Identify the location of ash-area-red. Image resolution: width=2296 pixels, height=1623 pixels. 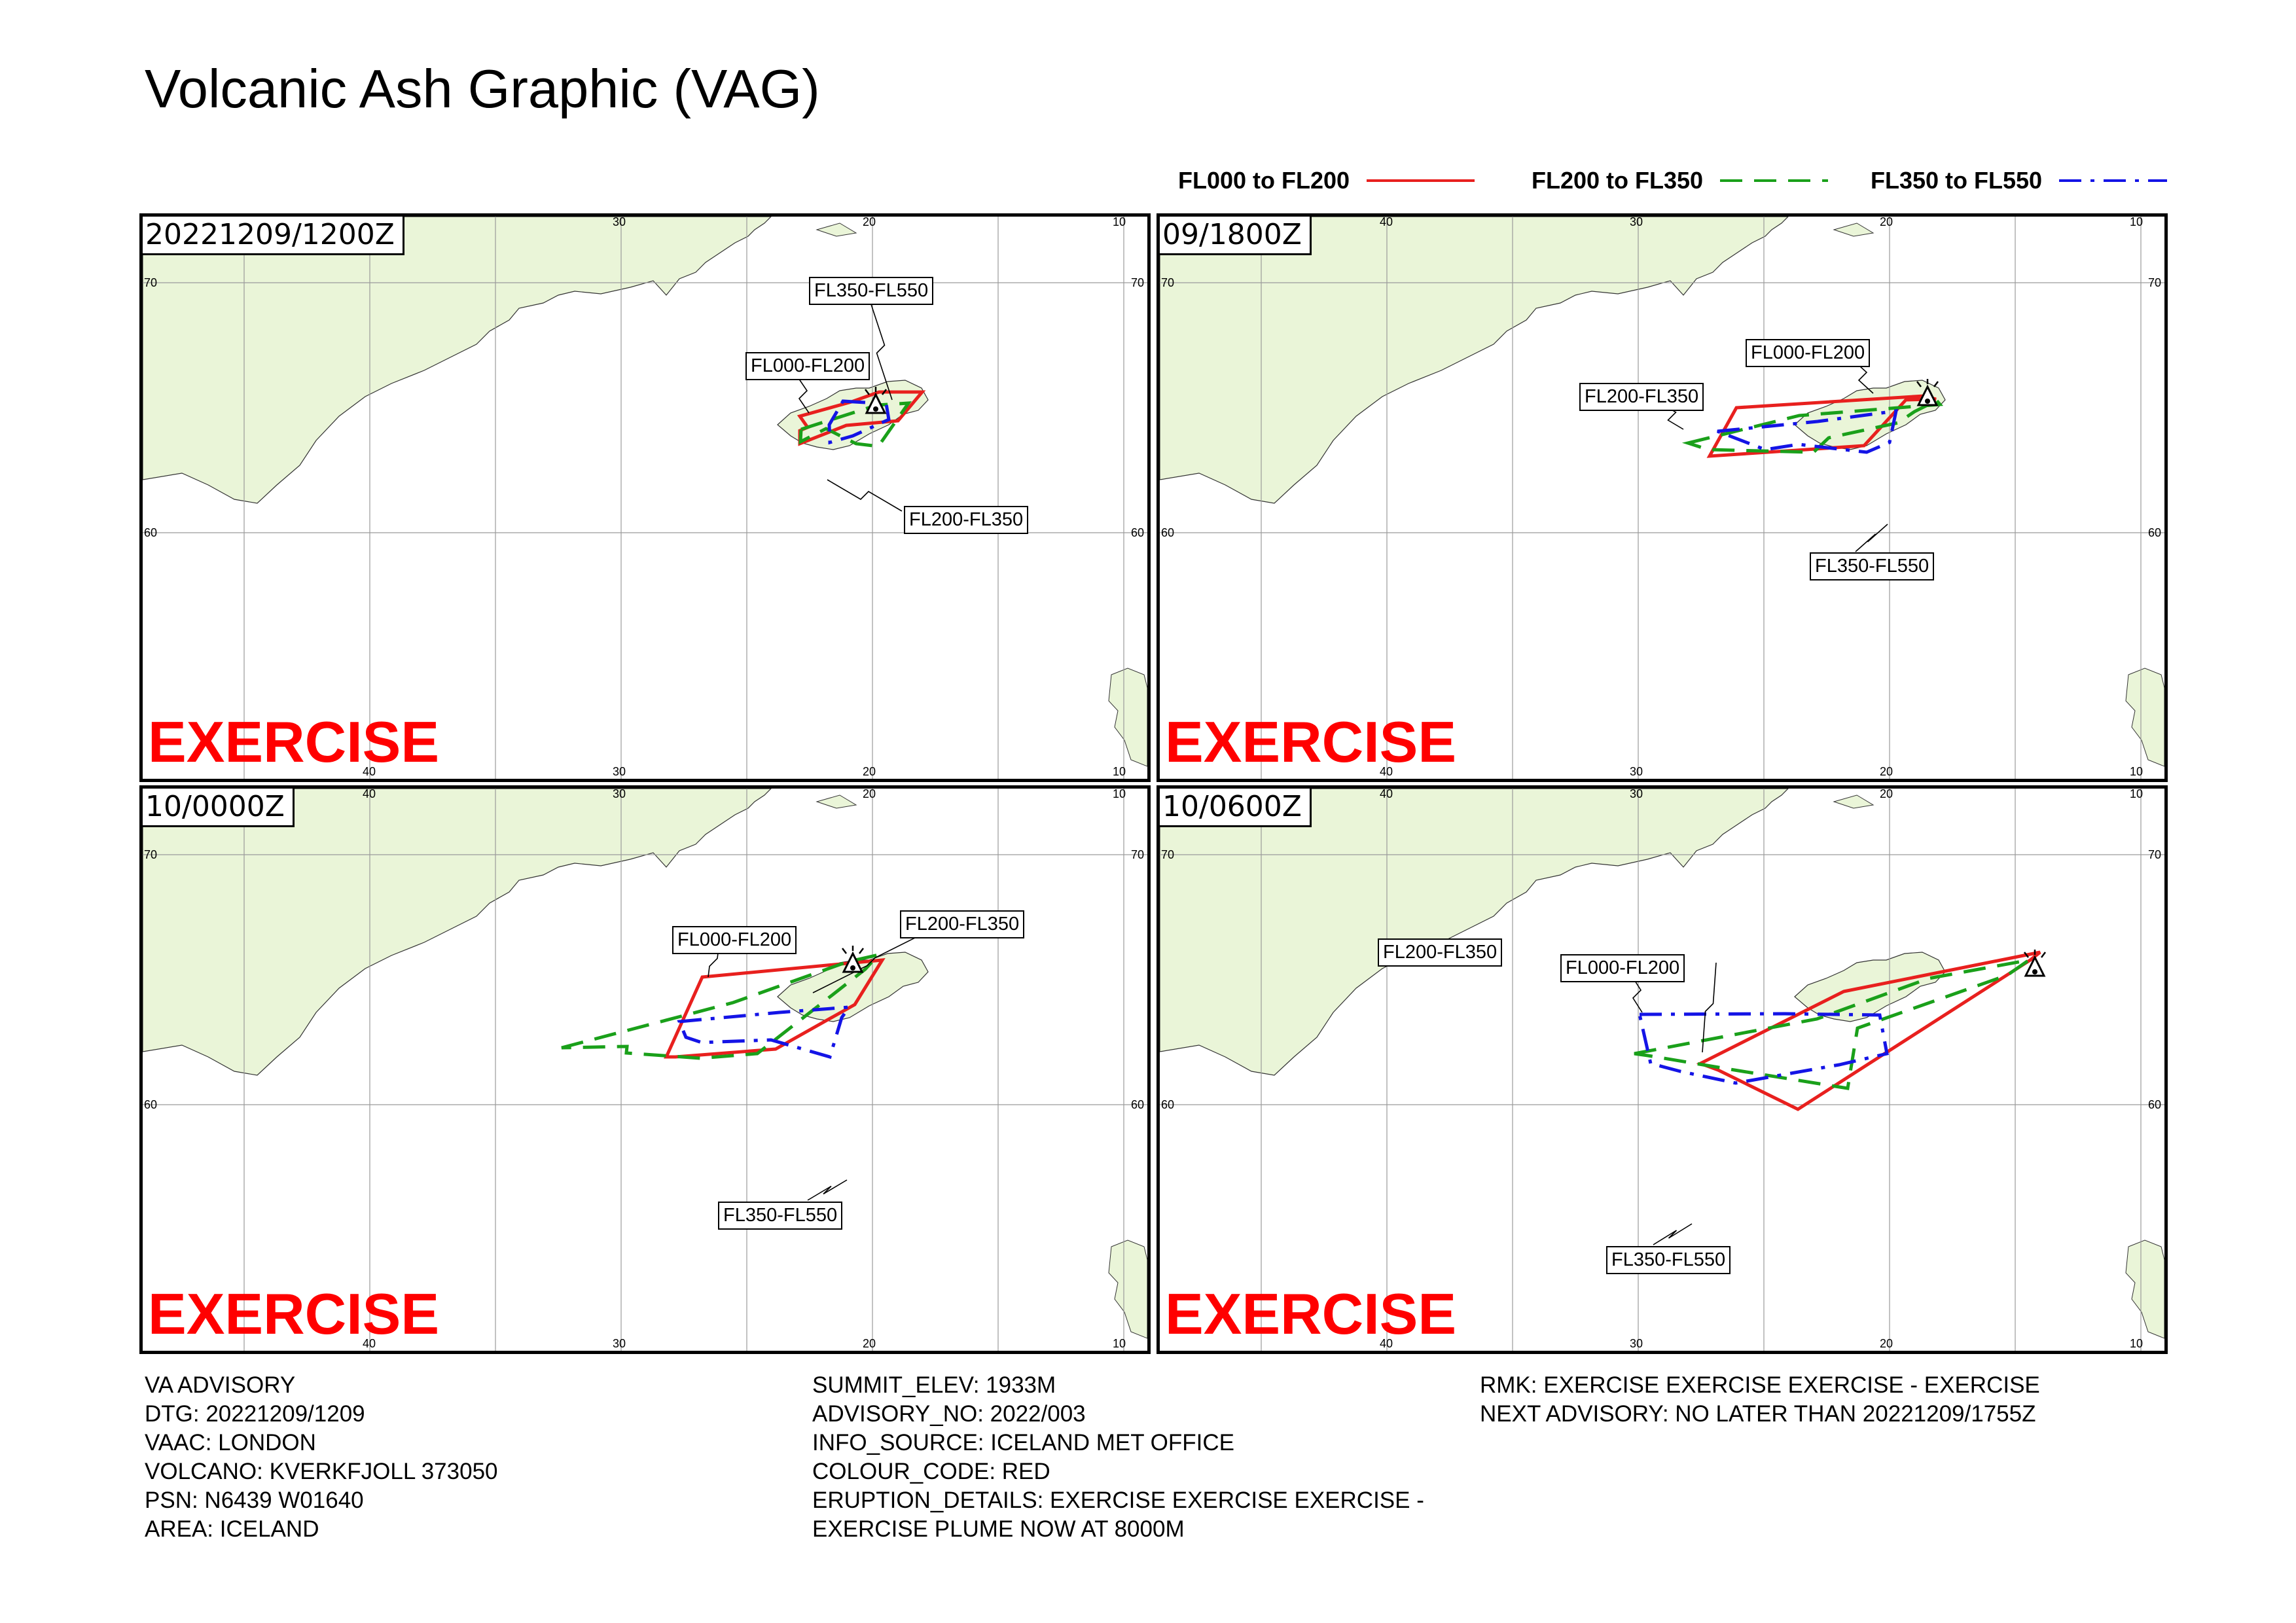
(775, 1008).